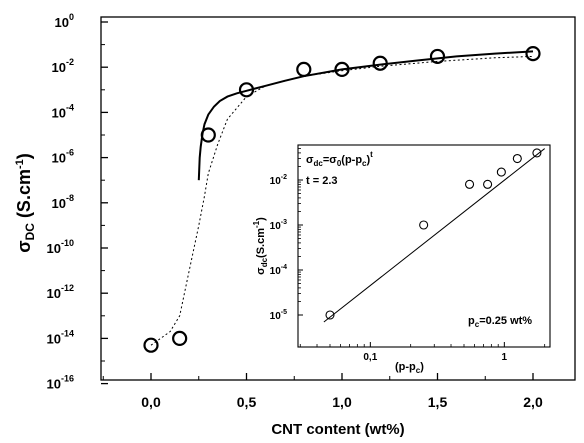 The width and height of the screenshot is (584, 443). What do you see at coordinates (278, 270) in the screenshot?
I see `inset-y-tick-label: 10⁻⁴` at bounding box center [278, 270].